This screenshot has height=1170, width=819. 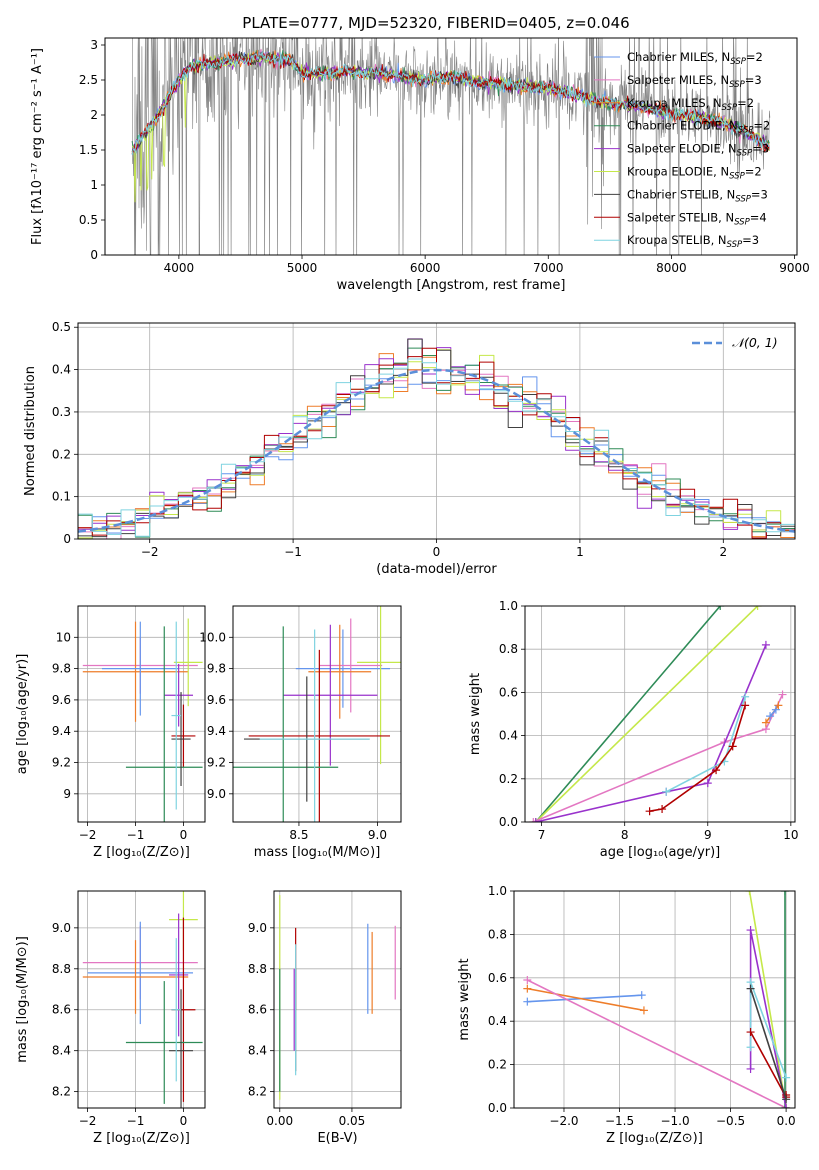 I want to click on y-tick-label: 8.8, so click(x=257, y=969).